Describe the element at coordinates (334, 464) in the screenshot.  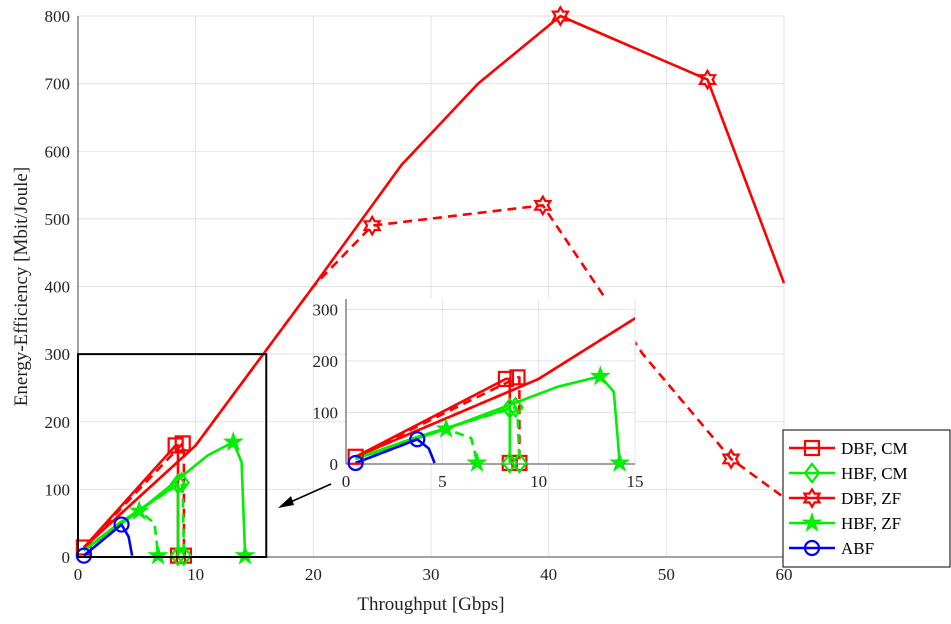
I see `inset-y-tick-label: 0` at that location.